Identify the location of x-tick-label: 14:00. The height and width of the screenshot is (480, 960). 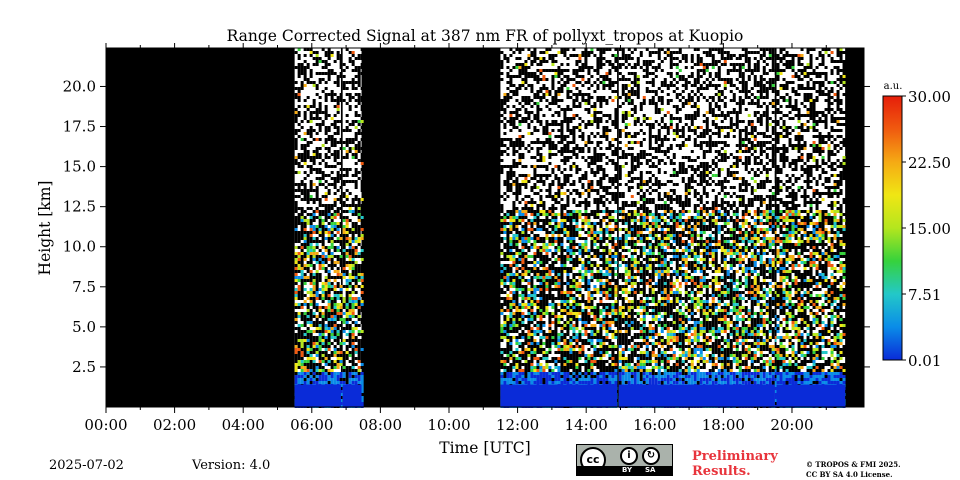
(586, 425).